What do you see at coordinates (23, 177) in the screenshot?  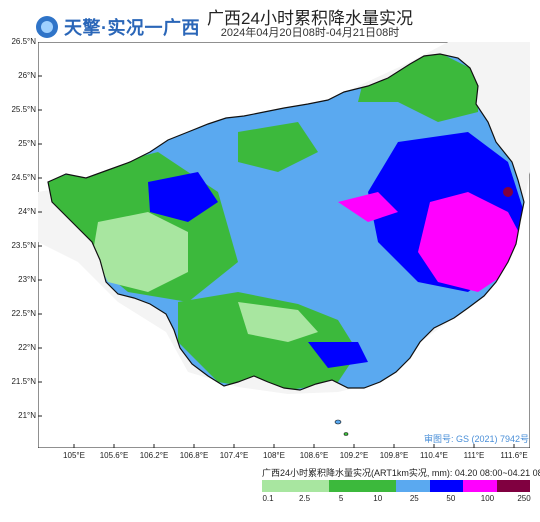 I see `lat-label: 24.5°N` at bounding box center [23, 177].